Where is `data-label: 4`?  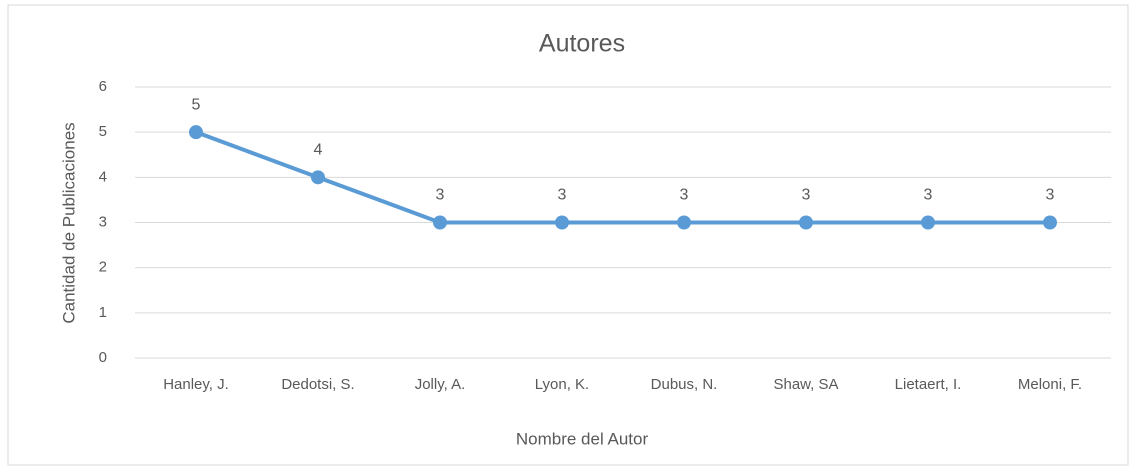 data-label: 4 is located at coordinates (318, 150).